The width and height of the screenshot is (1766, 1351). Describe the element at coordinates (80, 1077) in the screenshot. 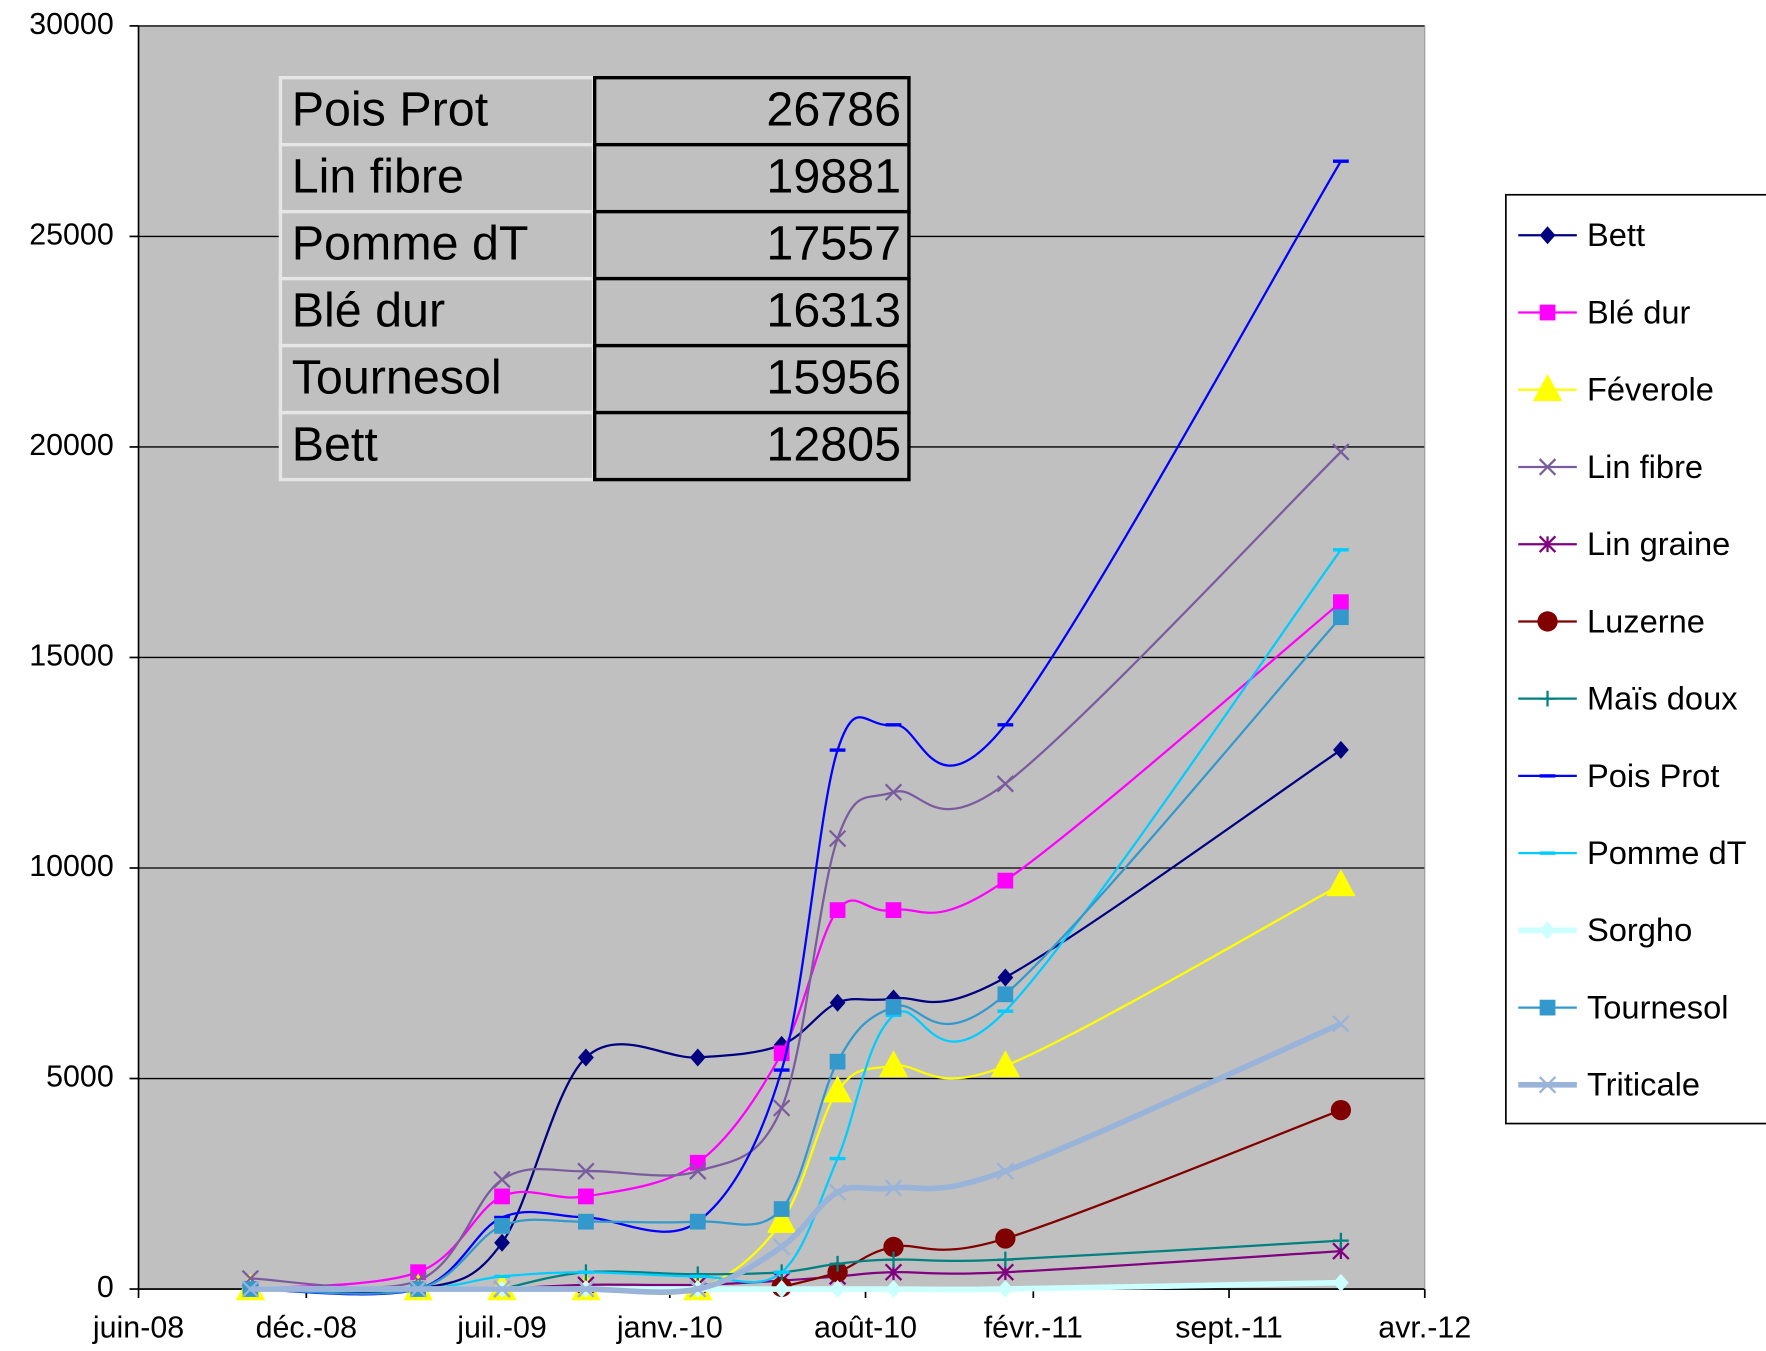

I see `y-tick-label: 5000` at that location.